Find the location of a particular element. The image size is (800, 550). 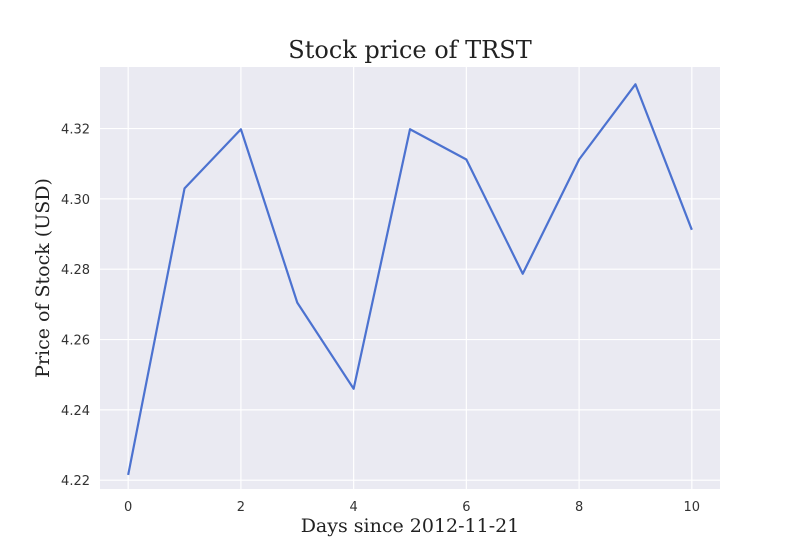

chart-title: Stock price of TRST is located at coordinates (409, 50).